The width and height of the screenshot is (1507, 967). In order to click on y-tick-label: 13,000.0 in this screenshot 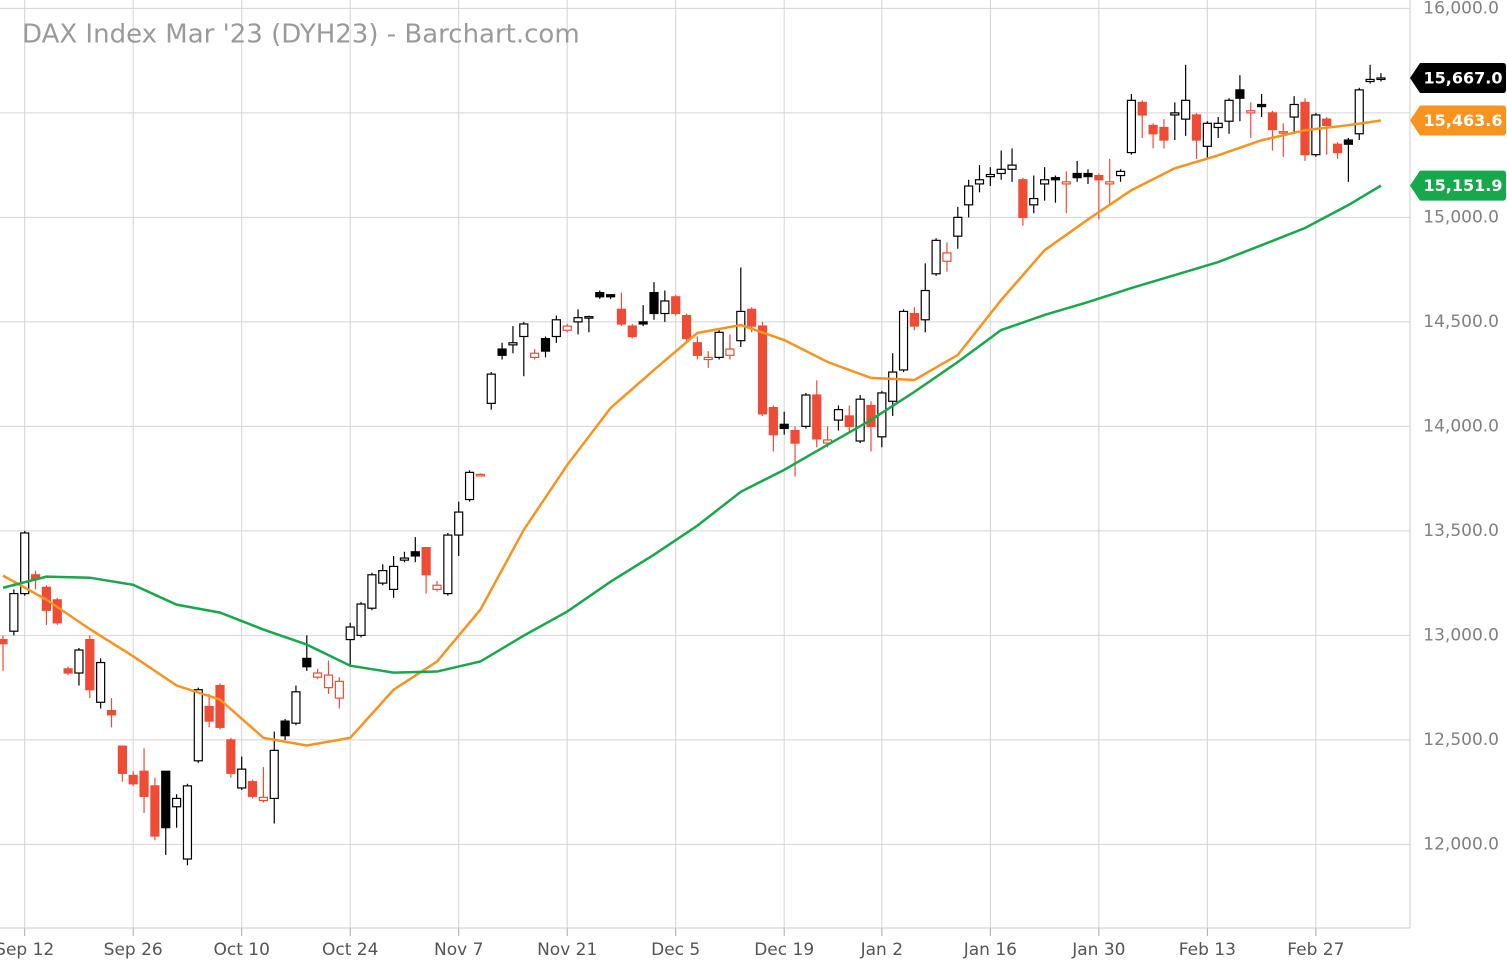, I will do `click(1461, 635)`.